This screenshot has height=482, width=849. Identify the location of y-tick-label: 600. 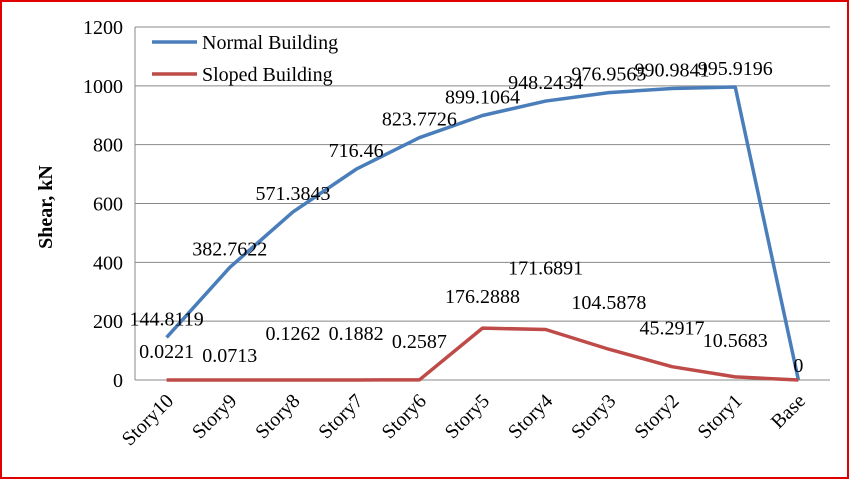
(108, 205).